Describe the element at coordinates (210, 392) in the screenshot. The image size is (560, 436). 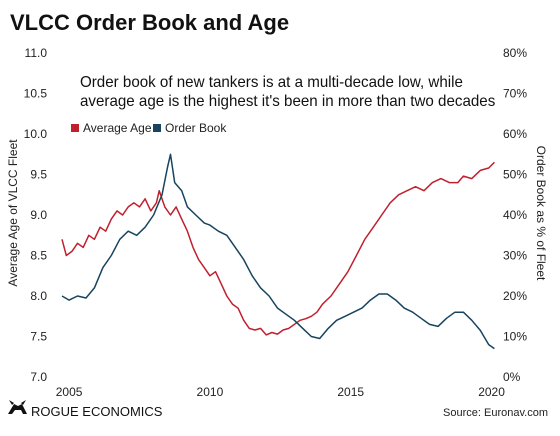
I see `x-tick-label: 2010` at that location.